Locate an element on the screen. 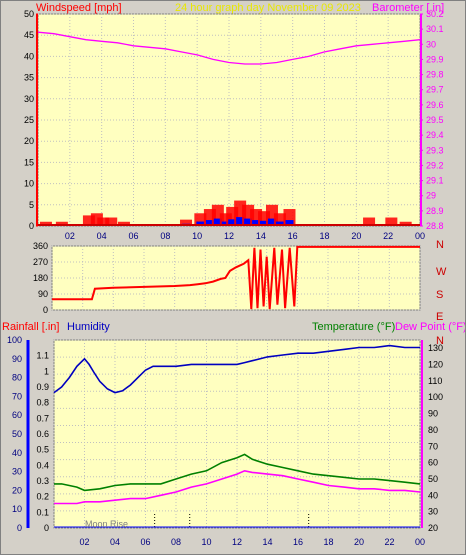 This screenshot has width=466, height=555. direction-tick-label: 90 is located at coordinates (43, 294).